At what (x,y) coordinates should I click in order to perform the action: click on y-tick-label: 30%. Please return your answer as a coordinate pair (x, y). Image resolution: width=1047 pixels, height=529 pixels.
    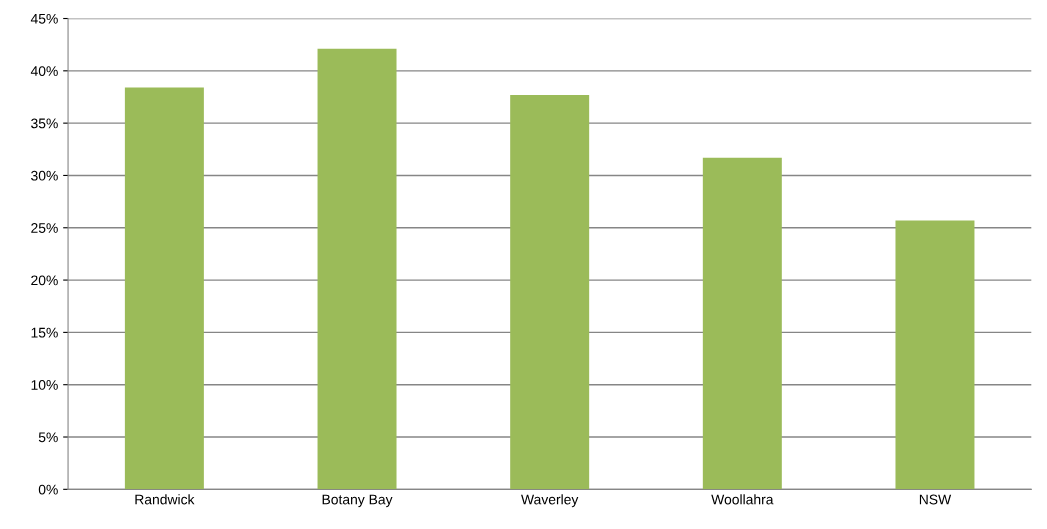
    Looking at the image, I should click on (44, 175).